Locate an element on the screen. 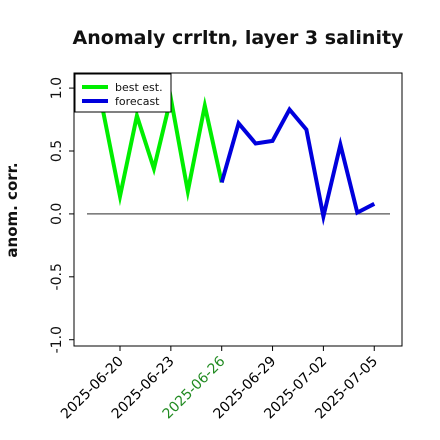  y-tick-label: 0.5 is located at coordinates (57, 151).